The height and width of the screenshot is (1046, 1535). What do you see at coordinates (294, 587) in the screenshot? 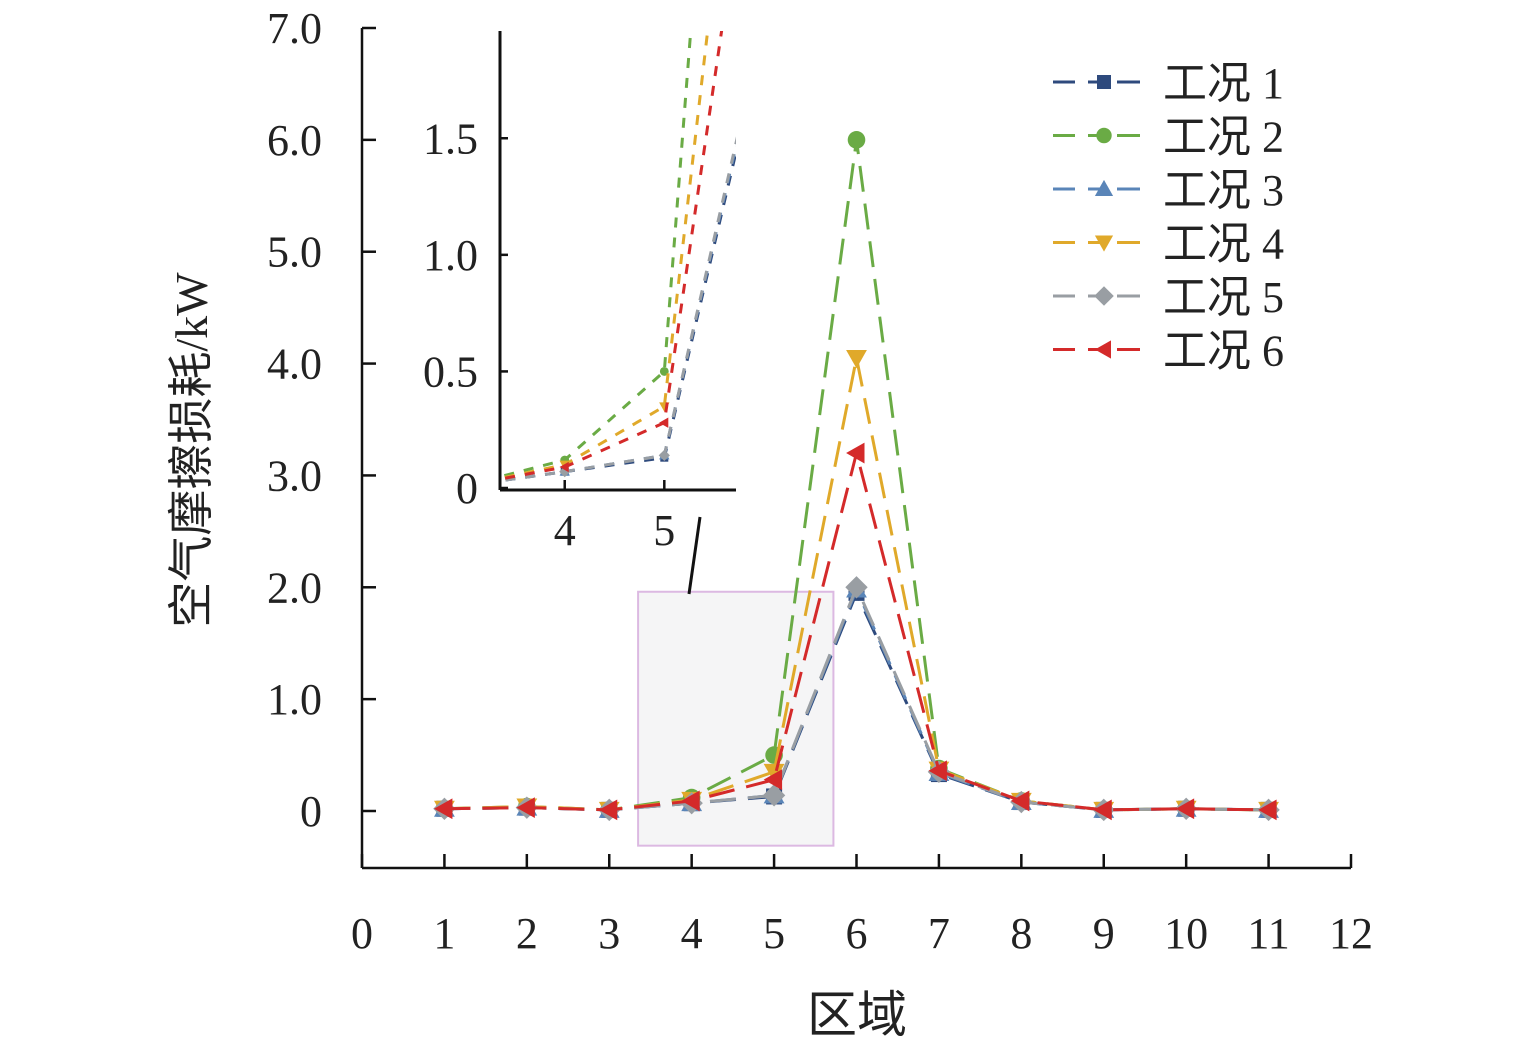
I see `y-tick-label: 2.0` at bounding box center [294, 587].